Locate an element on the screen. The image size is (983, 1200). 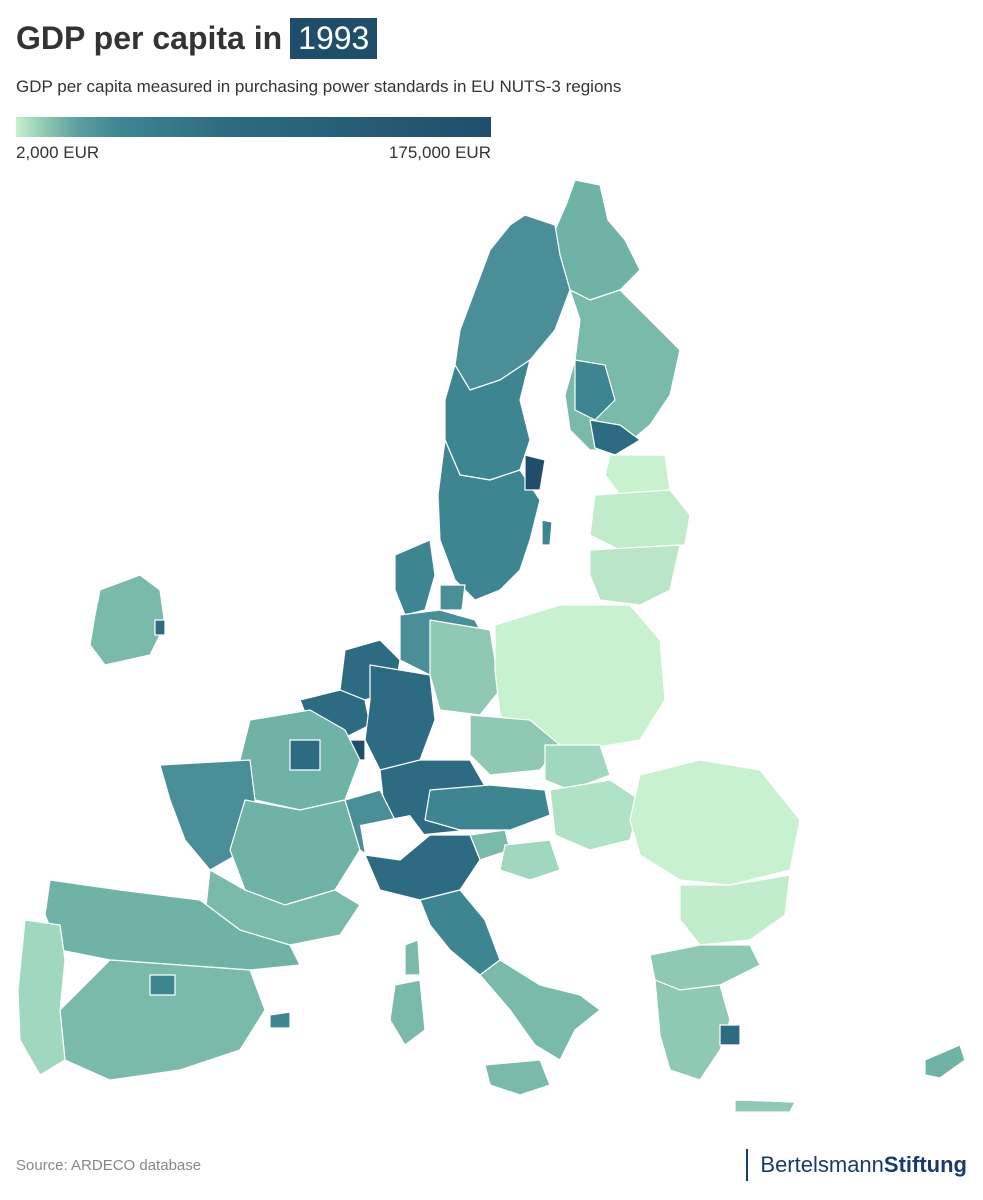
region-estonia is located at coordinates (637, 475).